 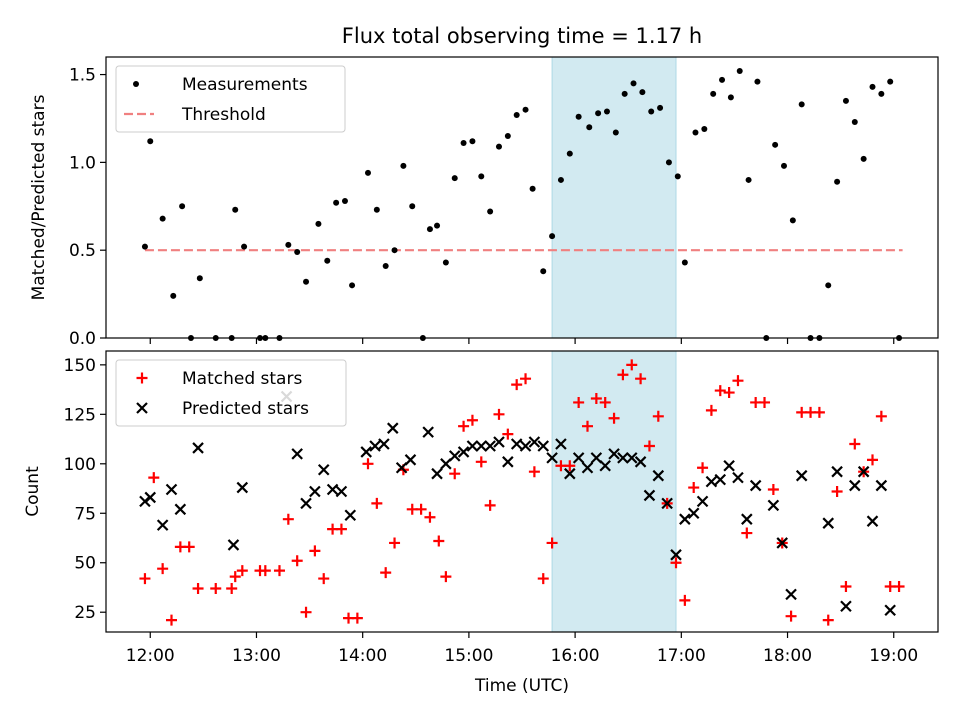 I want to click on x-tick-label: 16:00, so click(x=575, y=656).